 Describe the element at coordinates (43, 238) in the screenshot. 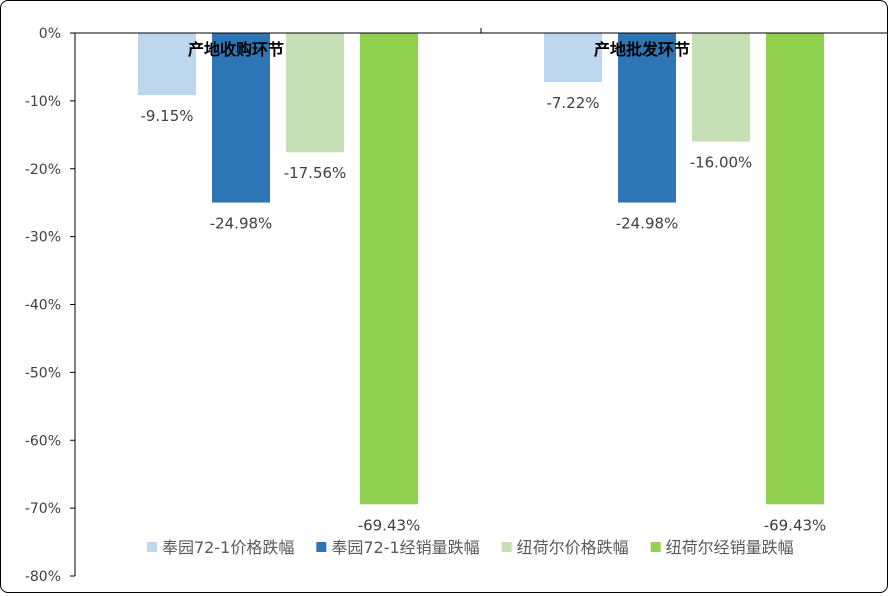

I see `y-tick-label: -30%` at that location.